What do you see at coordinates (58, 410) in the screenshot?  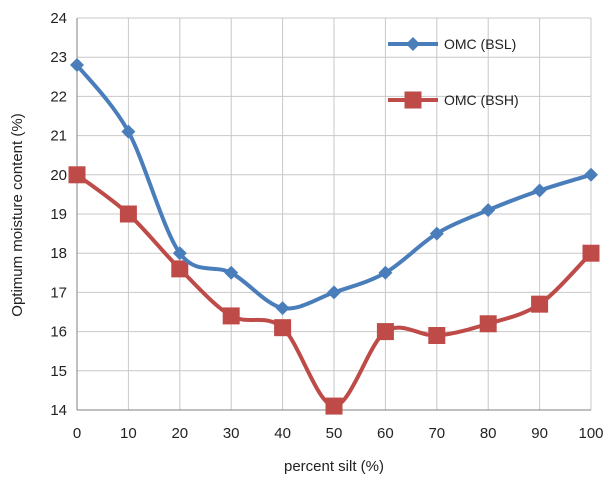 I see `y-tick-label: 14` at bounding box center [58, 410].